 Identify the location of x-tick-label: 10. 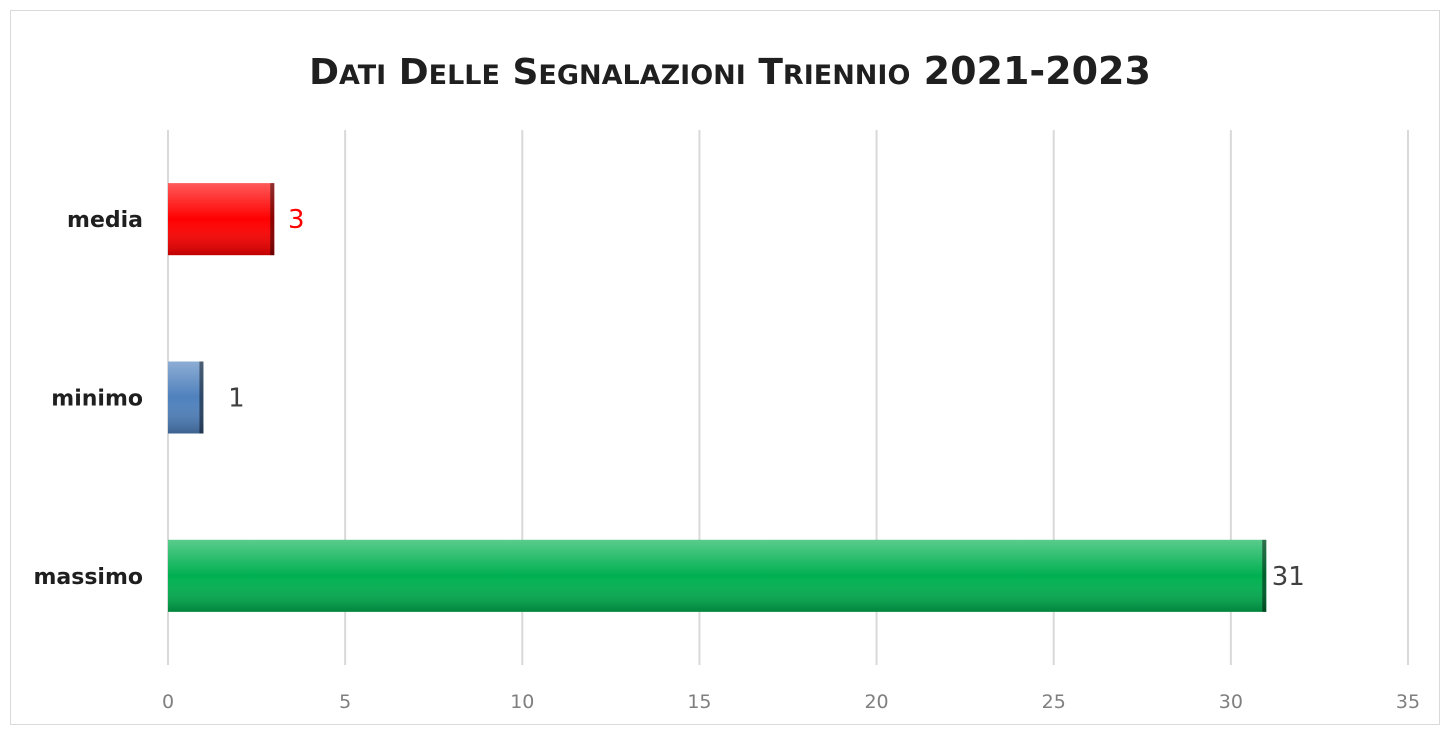
(522, 702).